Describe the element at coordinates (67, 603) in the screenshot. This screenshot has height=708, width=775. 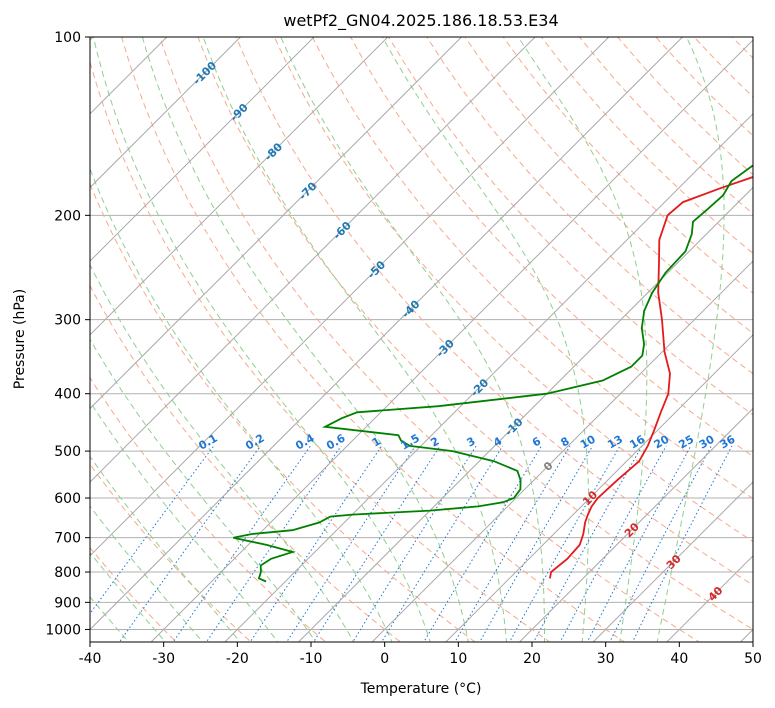
I see `y-tick-label: 900` at that location.